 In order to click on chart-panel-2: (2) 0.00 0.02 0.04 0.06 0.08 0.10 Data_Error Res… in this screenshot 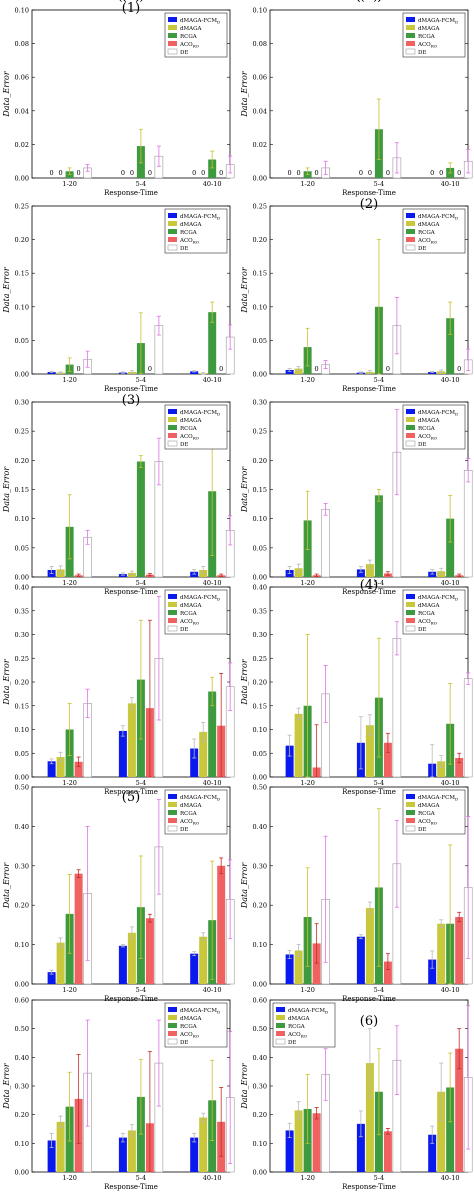, I will do `click(356, 109)`.